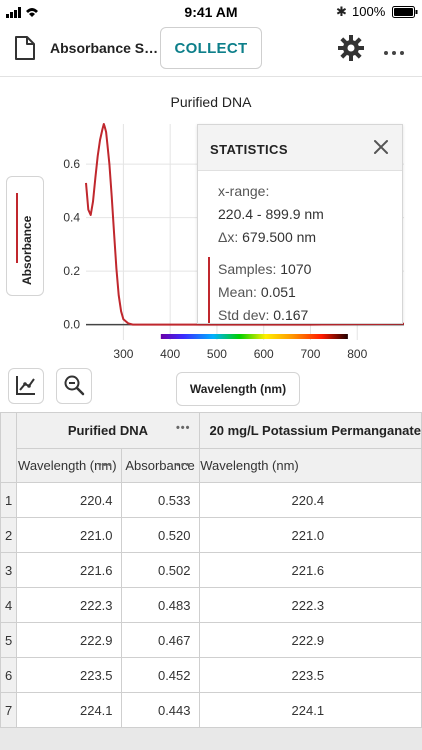  Describe the element at coordinates (397, 48) in the screenshot. I see `more-options-icon` at that location.